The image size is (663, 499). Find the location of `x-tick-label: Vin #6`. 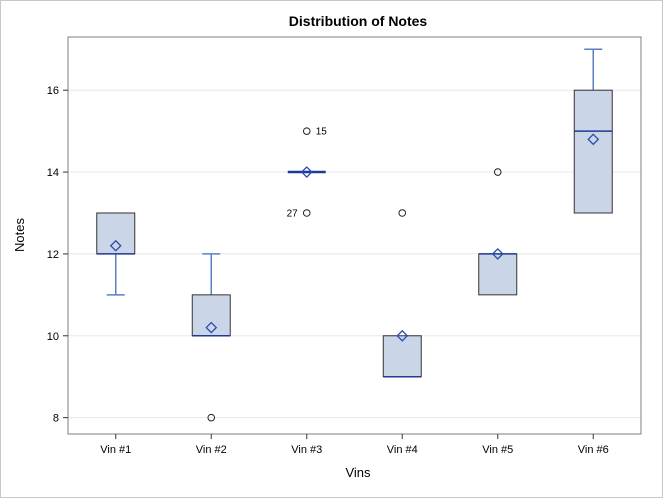

x-tick-label: Vin #6 is located at coordinates (593, 450).